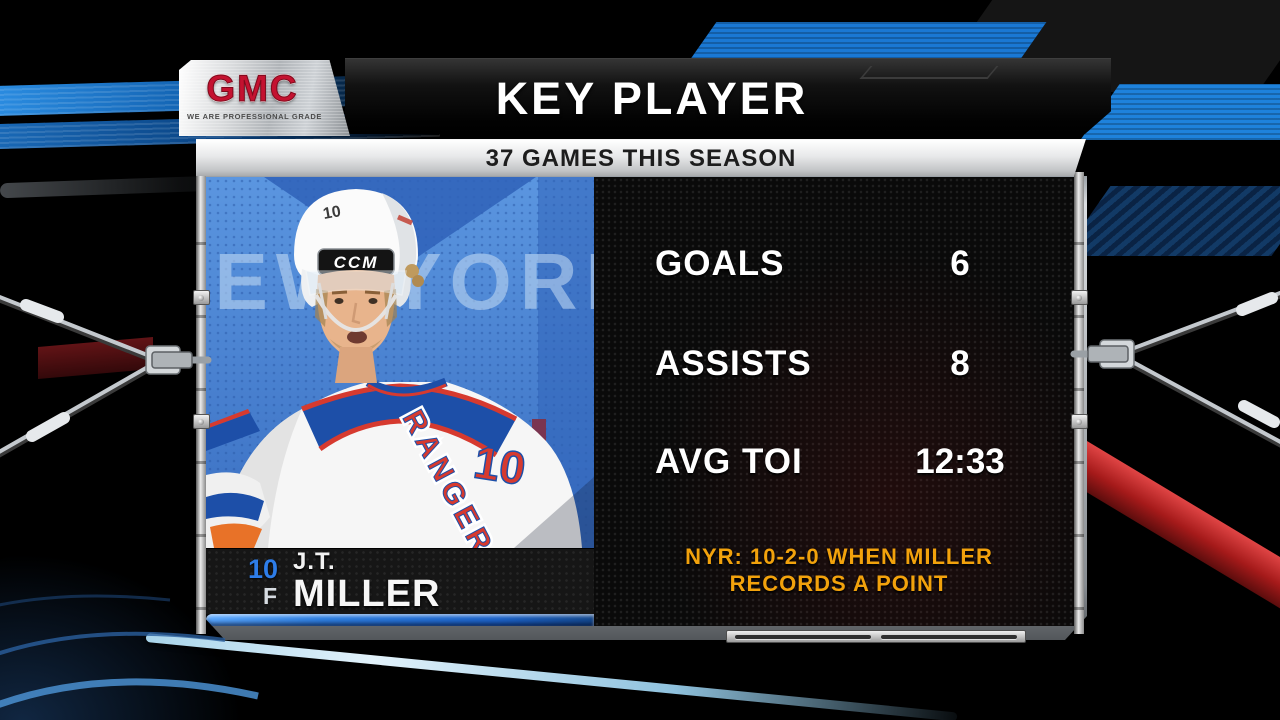  What do you see at coordinates (960, 263) in the screenshot?
I see `stat-value: 6` at bounding box center [960, 263].